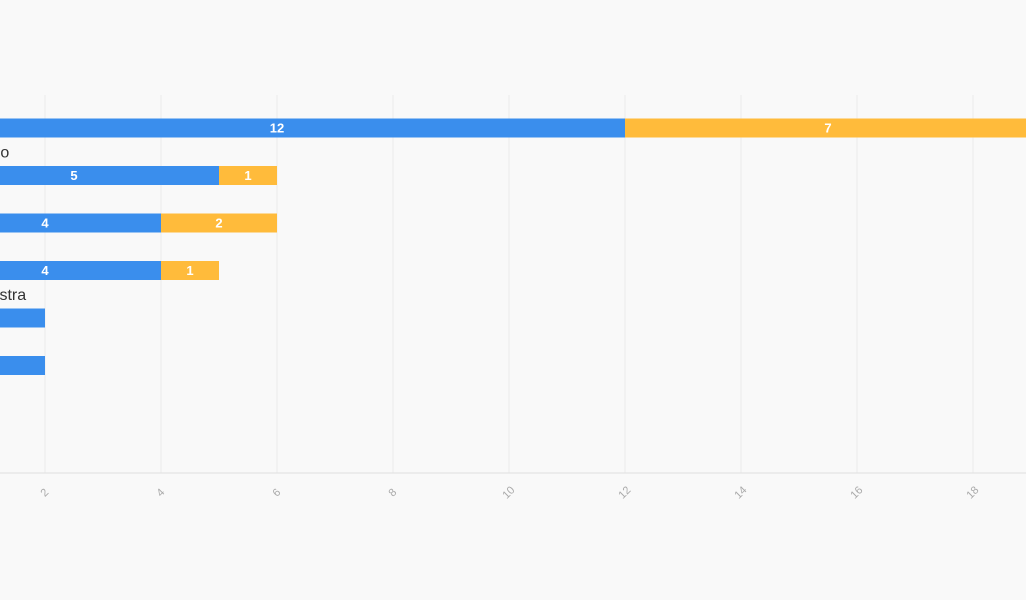  I want to click on x-tick-label: 16, so click(856, 492).